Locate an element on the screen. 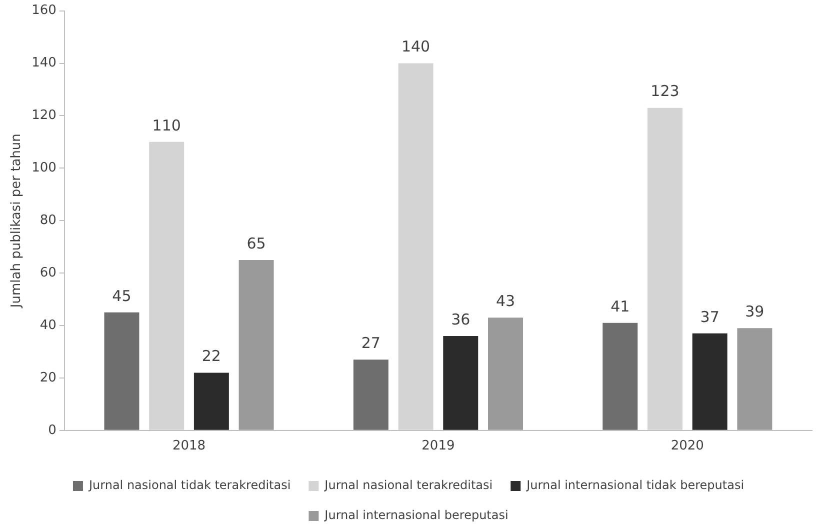 The image size is (832, 532). y-tick-label: 80 is located at coordinates (48, 220).